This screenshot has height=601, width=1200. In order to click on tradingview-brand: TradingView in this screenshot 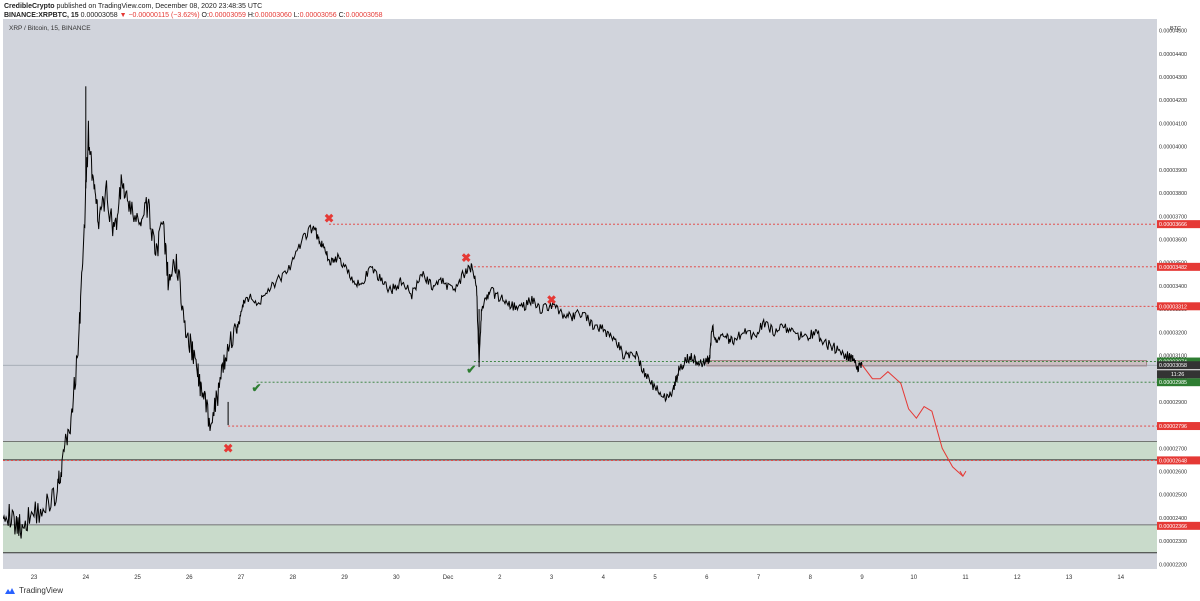, I will do `click(41, 590)`.